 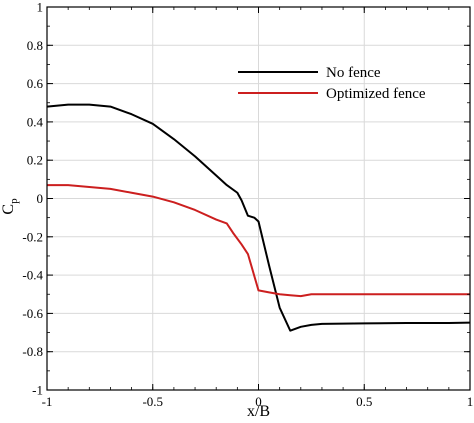 What do you see at coordinates (40, 198) in the screenshot?
I see `y-tick-label: 0` at bounding box center [40, 198].